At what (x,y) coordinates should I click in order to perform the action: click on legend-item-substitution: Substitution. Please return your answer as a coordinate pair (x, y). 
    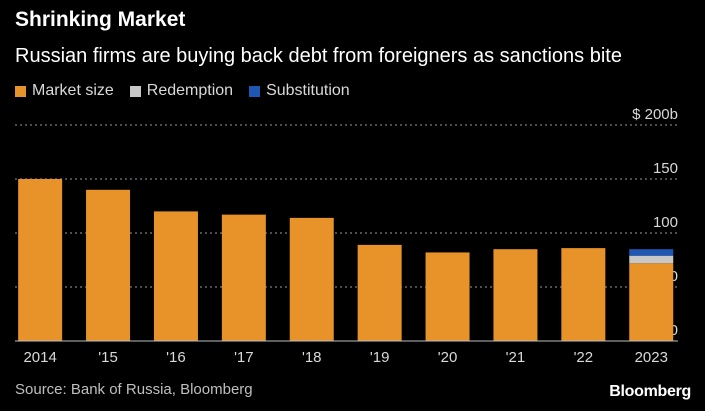
    Looking at the image, I should click on (299, 91).